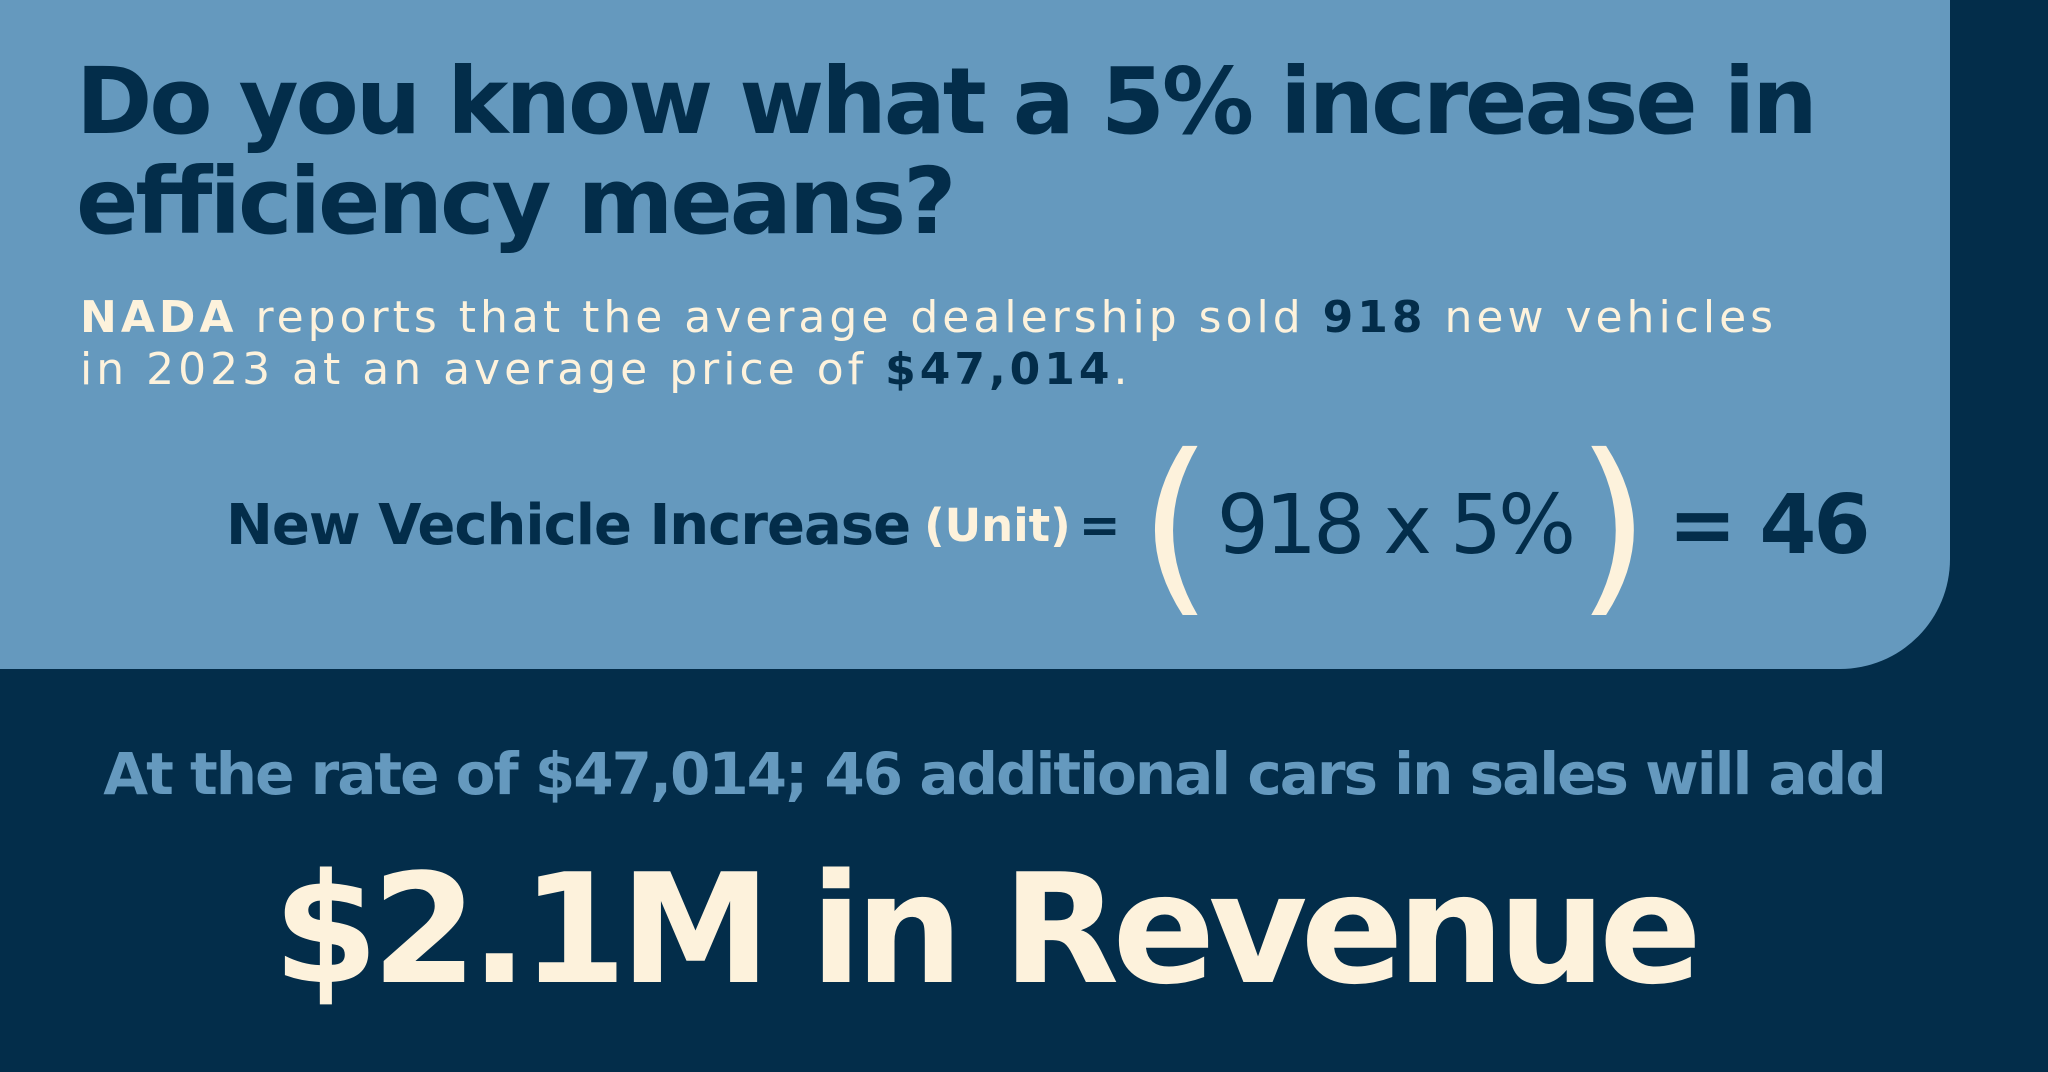 The image size is (2048, 1072). I want to click on formula-result: = 46, so click(1769, 525).